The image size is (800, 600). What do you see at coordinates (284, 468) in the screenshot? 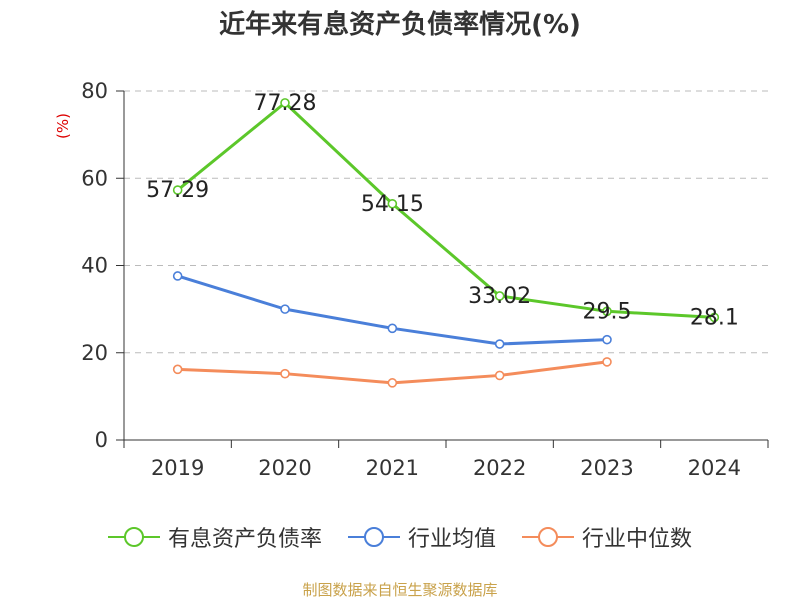
I see `x-tick-label: 2020` at bounding box center [284, 468].